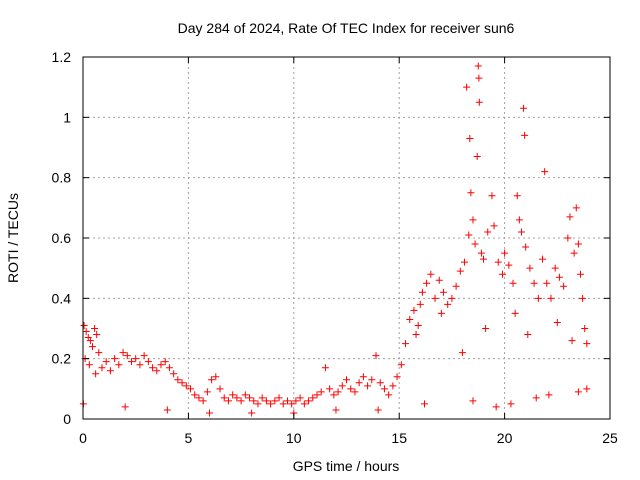 Image resolution: width=640 pixels, height=480 pixels. I want to click on x-tick-label: 10, so click(294, 438).